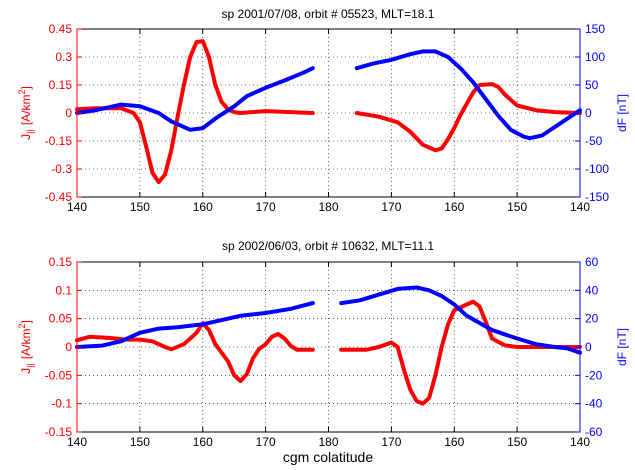 The height and width of the screenshot is (470, 635). Describe the element at coordinates (63, 57) in the screenshot. I see `left-y-tick-label: 0.3` at that location.